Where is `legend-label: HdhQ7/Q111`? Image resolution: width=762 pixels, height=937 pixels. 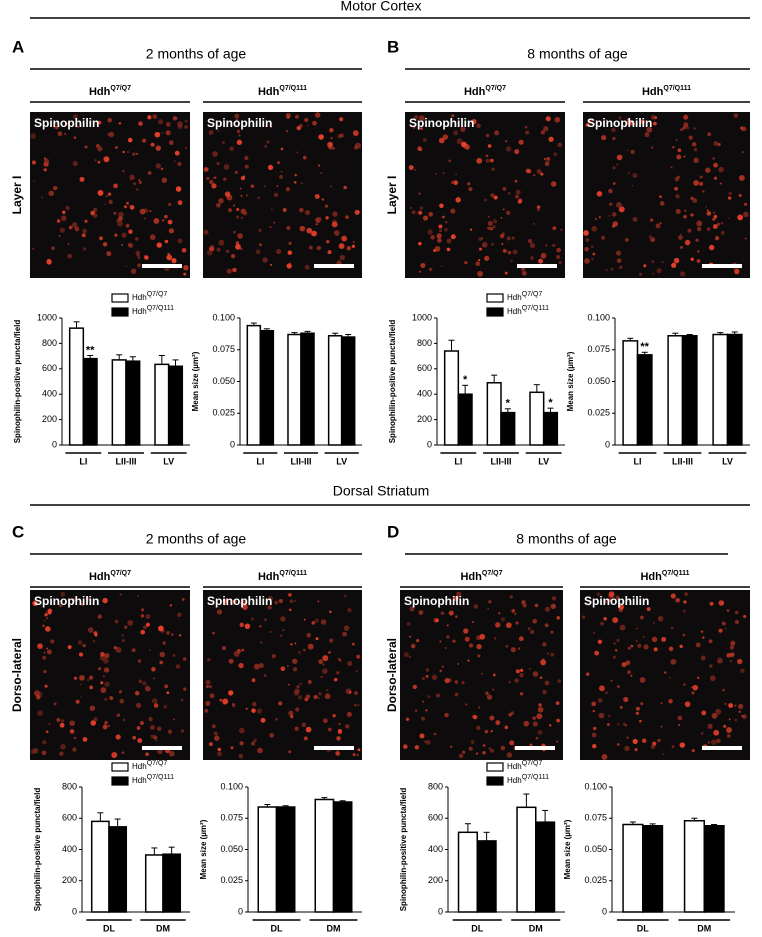 legend-label: HdhQ7/Q111 is located at coordinates (153, 779).